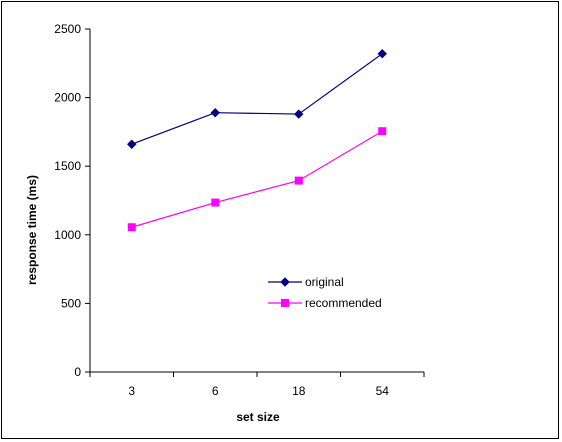  I want to click on series-original, so click(257, 98).